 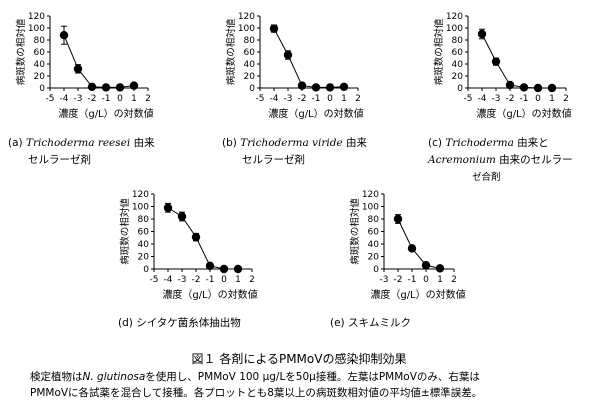 What do you see at coordinates (81, 142) in the screenshot?
I see `panel-caption: (a) Trichoderma reesei 由来` at bounding box center [81, 142].